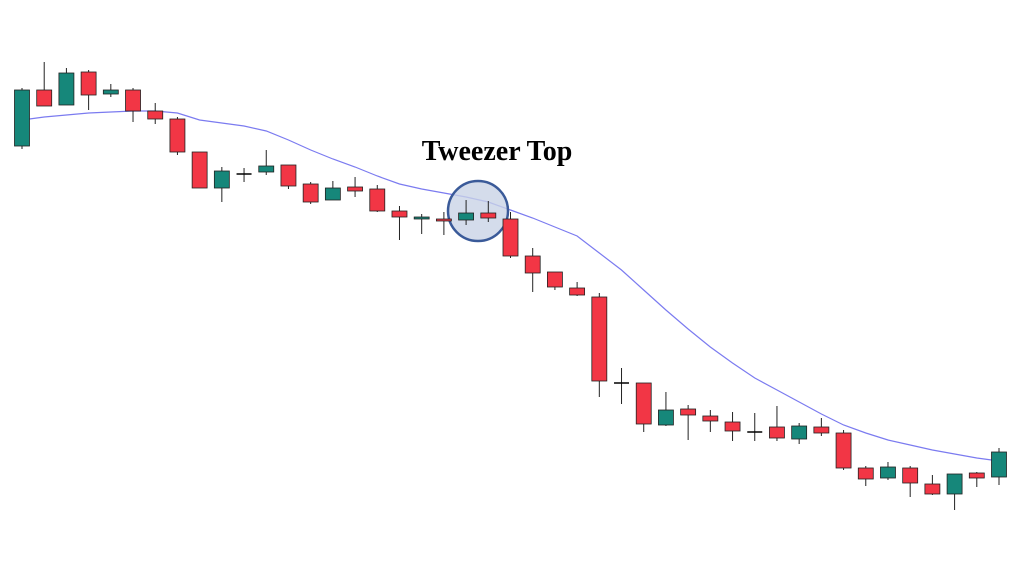  What do you see at coordinates (478, 211) in the screenshot?
I see `highlight-circle` at bounding box center [478, 211].